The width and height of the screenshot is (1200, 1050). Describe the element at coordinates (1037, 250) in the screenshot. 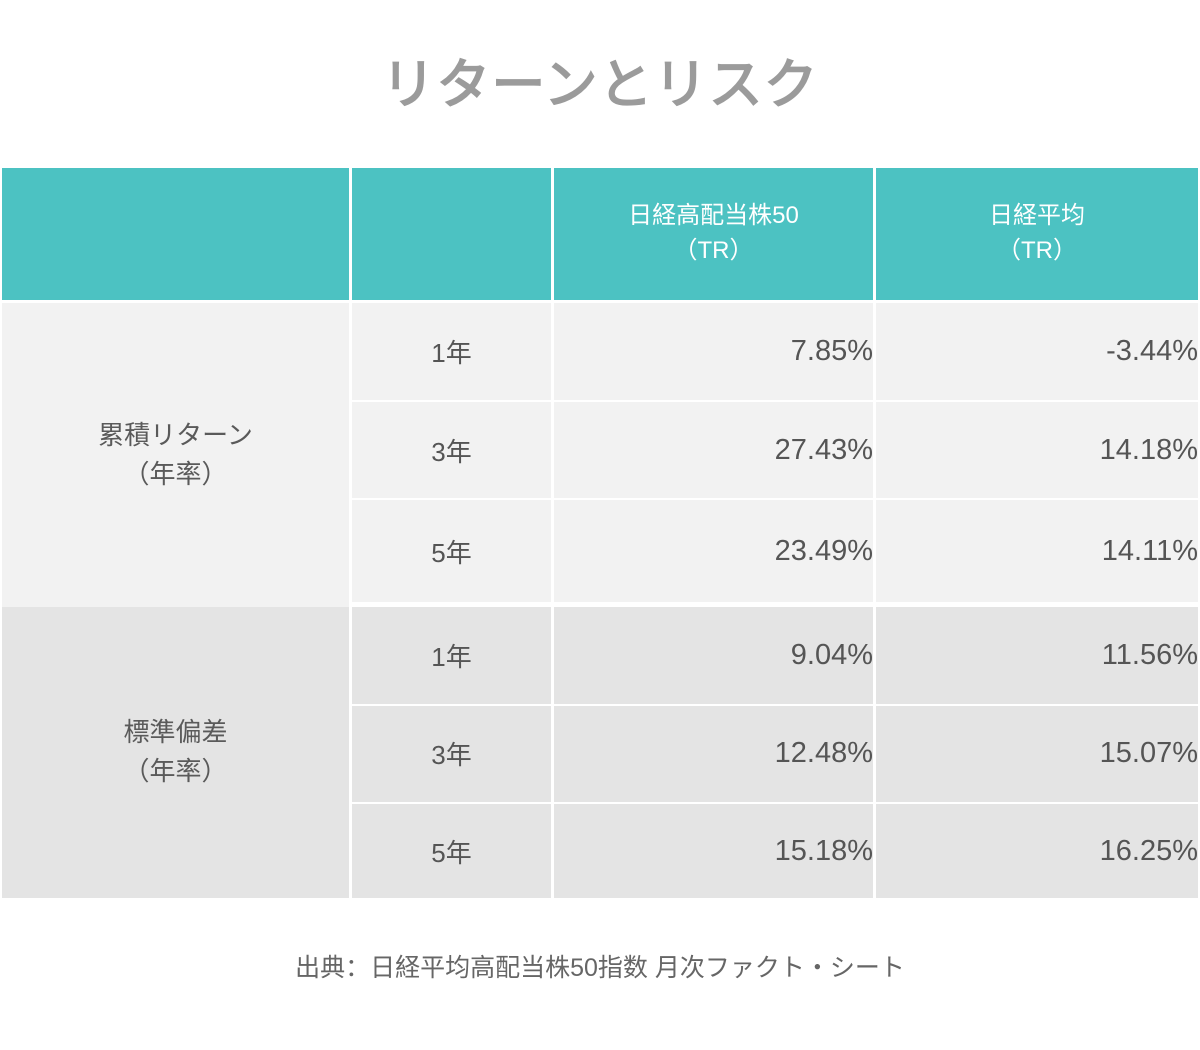

I see `header-series-b-line2: （TR）` at that location.